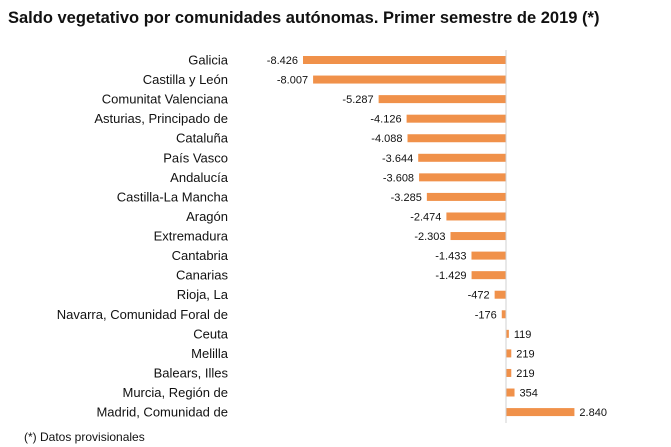 This screenshot has height=447, width=671. I want to click on data-label: -3.644, so click(397, 159).